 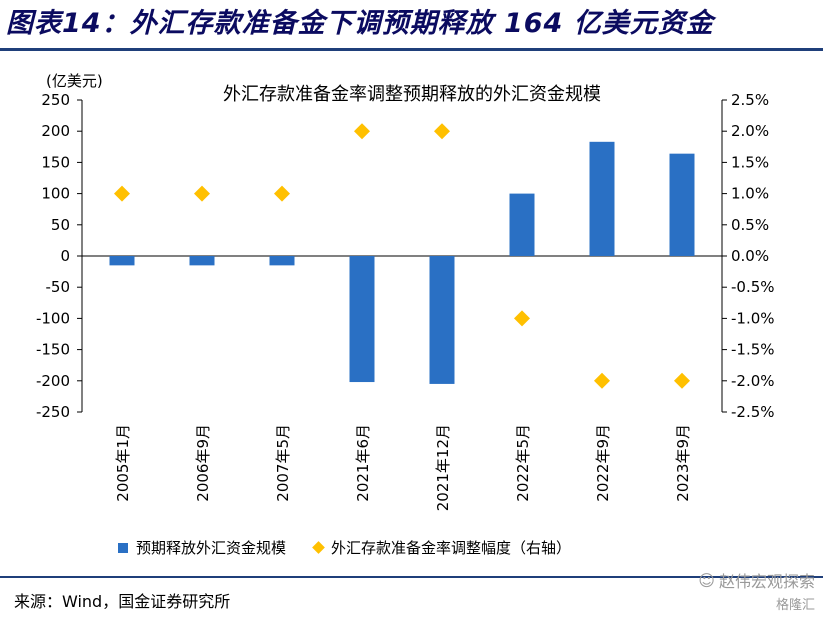 I want to click on watermark: ☺ 赵伟宏观探索, so click(x=756, y=580).